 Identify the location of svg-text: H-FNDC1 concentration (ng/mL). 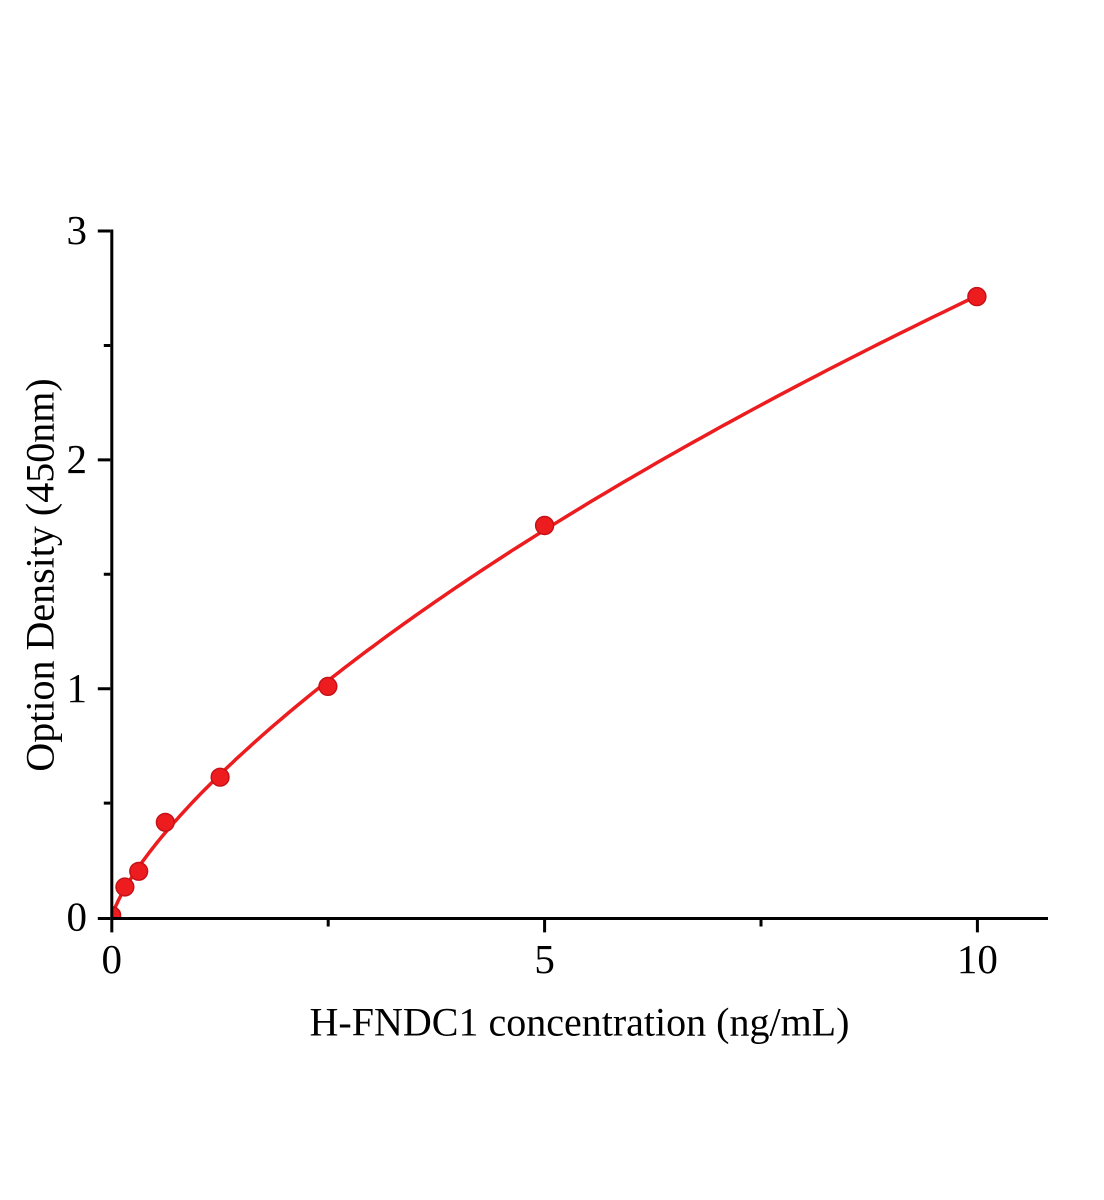
(580, 1022).